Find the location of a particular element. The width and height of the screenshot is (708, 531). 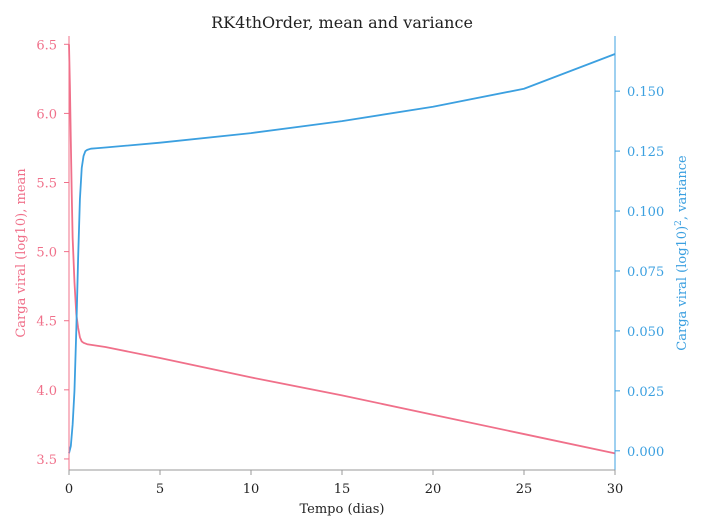

right-tick-label: 0.125 is located at coordinates (645, 152).